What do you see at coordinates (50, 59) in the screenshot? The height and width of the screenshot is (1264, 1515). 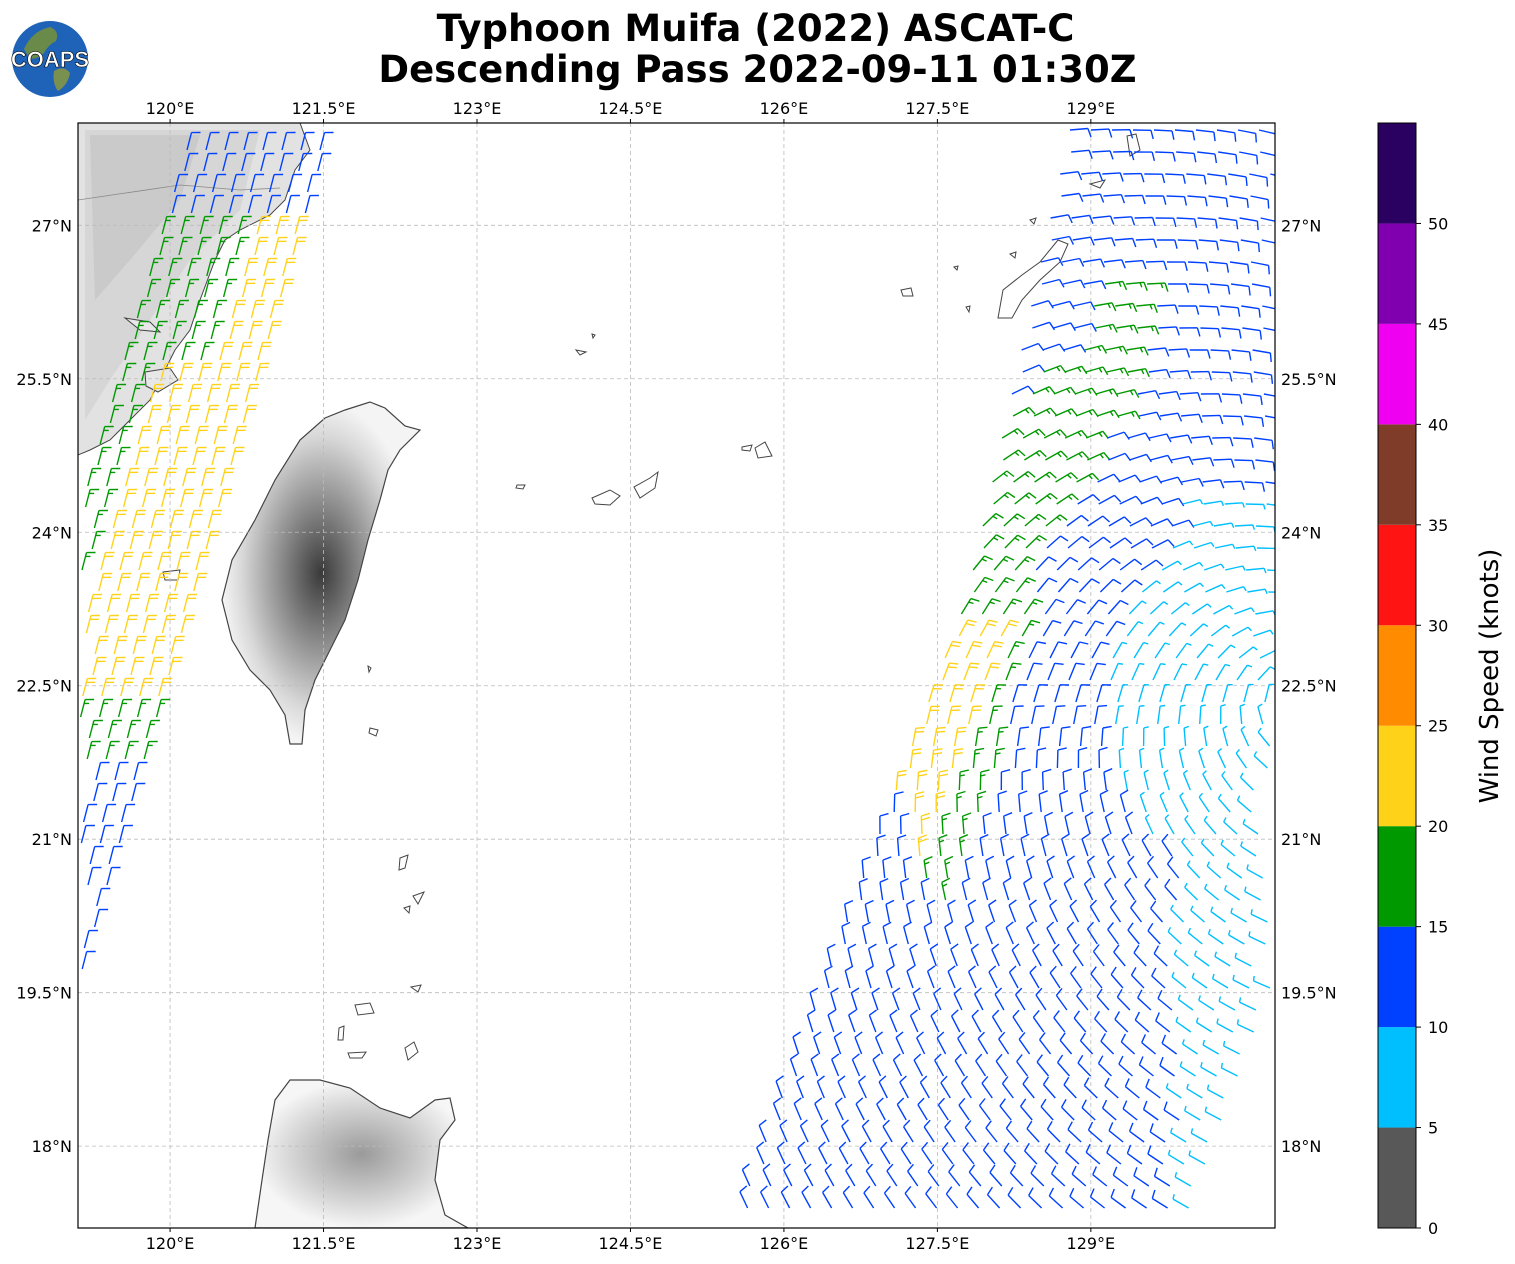 I see `logo-text: COAPS` at bounding box center [50, 59].